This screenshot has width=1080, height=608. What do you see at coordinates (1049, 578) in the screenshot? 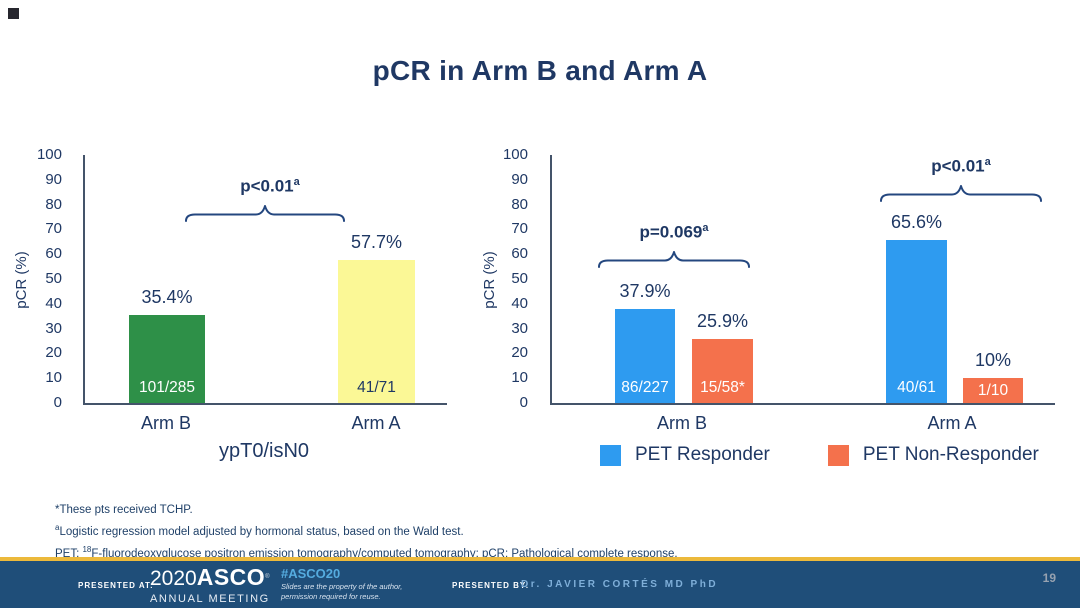
I see `page-number: 19` at bounding box center [1049, 578].